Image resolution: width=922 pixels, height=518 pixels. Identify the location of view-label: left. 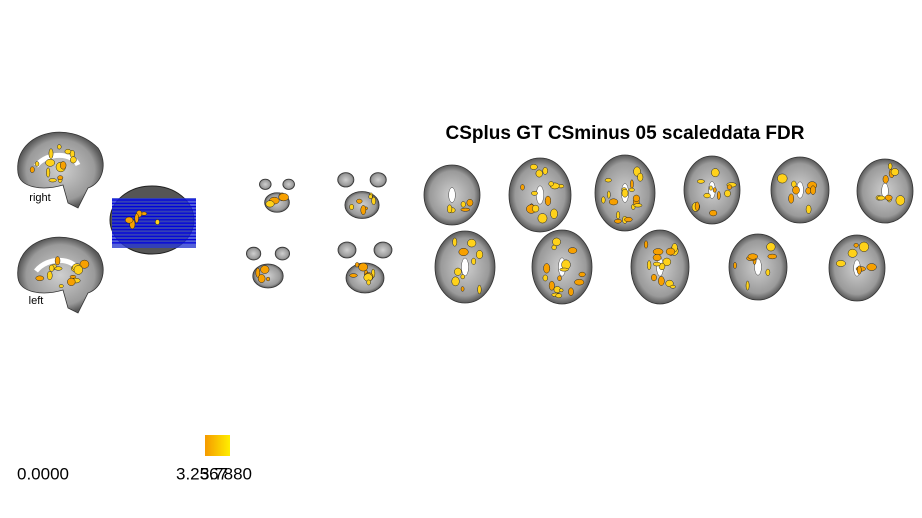
(36, 301).